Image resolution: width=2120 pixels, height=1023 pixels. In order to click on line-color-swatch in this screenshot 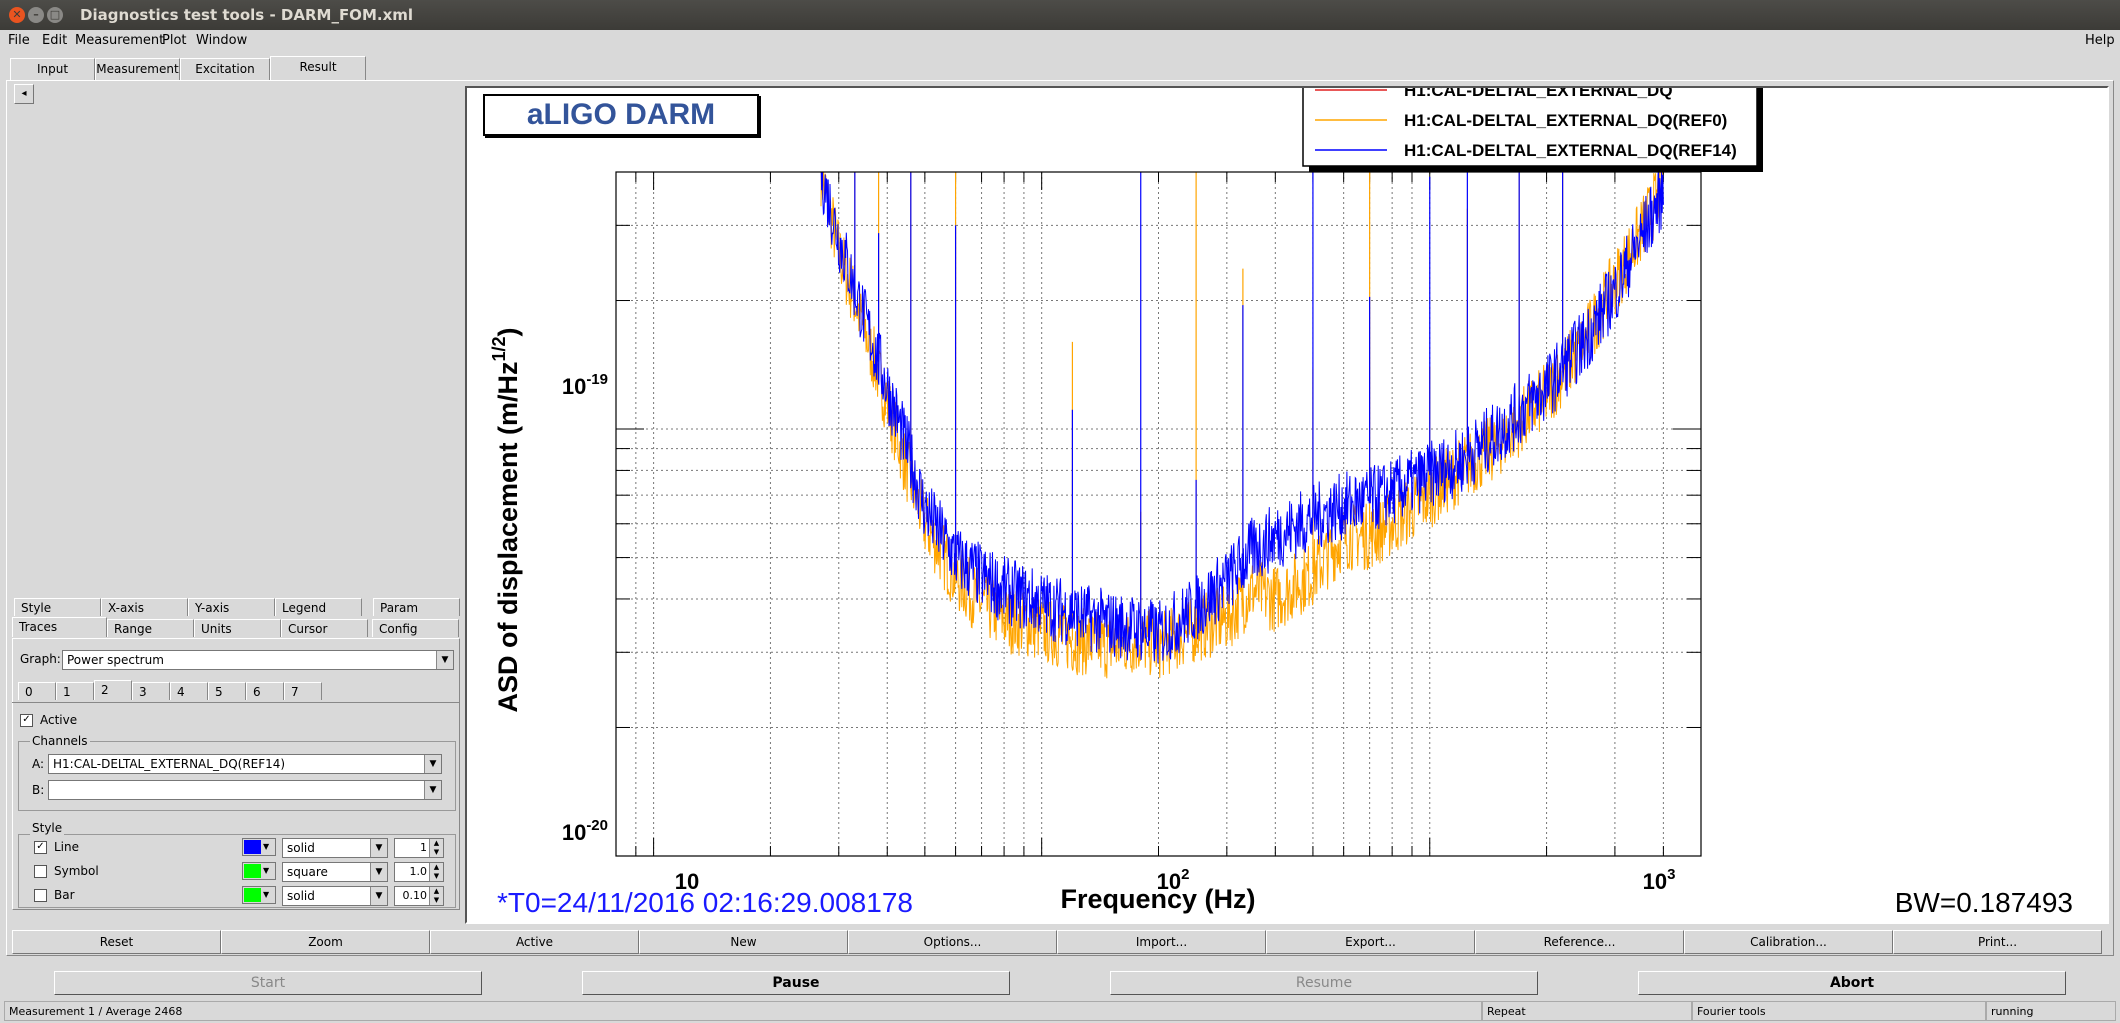, I will do `click(252, 847)`.